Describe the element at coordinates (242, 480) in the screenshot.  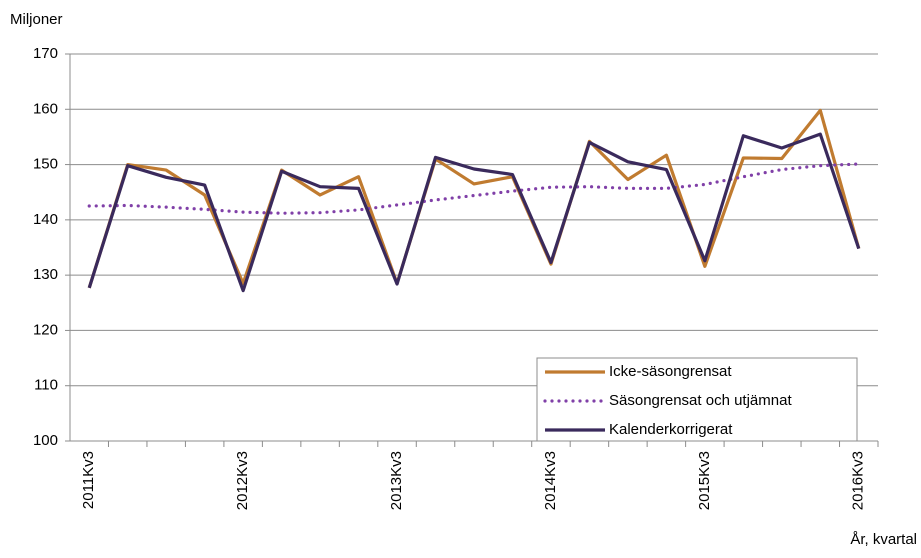
I see `x-tick-label: 2012Kv3` at that location.